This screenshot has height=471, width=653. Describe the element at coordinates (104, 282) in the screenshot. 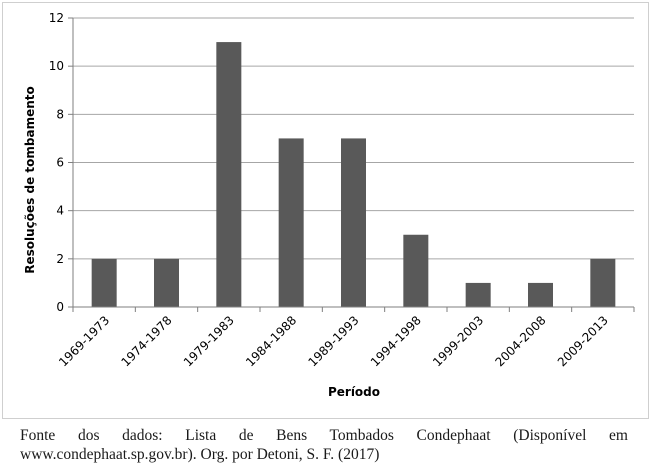

I see `bar-1969-1973` at that location.